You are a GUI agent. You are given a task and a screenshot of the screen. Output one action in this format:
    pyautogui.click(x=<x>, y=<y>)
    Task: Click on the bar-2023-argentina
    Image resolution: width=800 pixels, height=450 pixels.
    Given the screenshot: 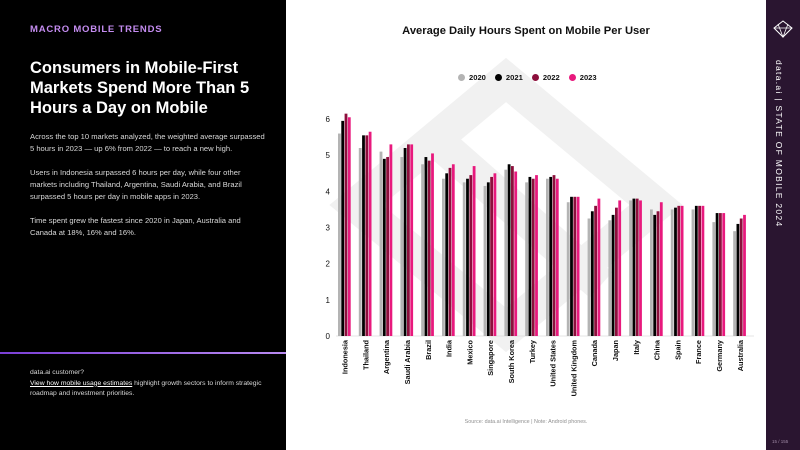 What is the action you would take?
    pyautogui.click(x=391, y=240)
    